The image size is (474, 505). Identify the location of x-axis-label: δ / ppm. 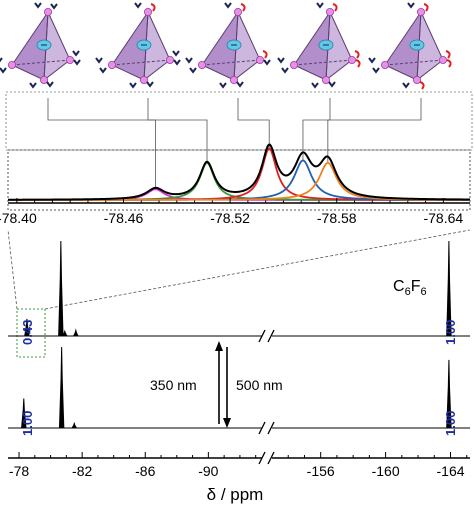
(235, 494).